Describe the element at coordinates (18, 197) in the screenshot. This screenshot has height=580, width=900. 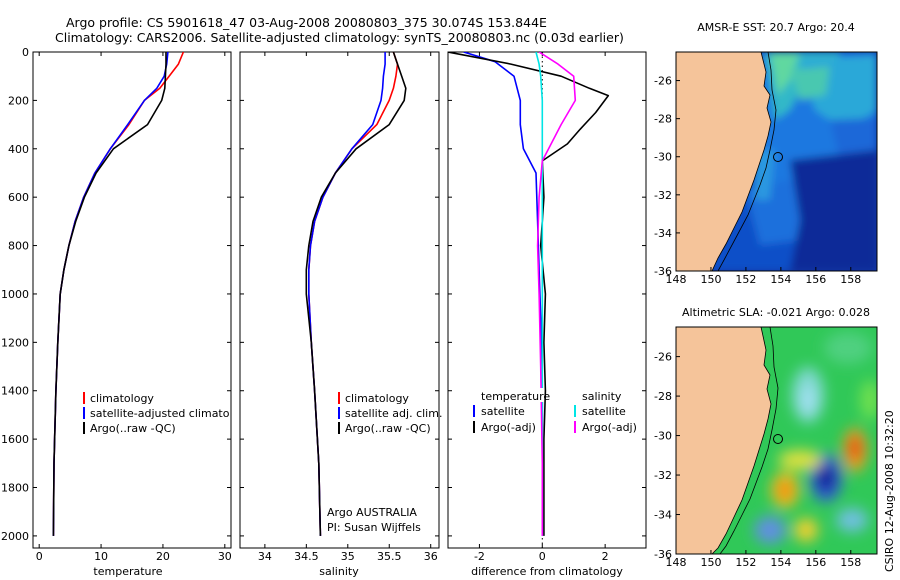
I see `y-tick-label: 600` at that location.